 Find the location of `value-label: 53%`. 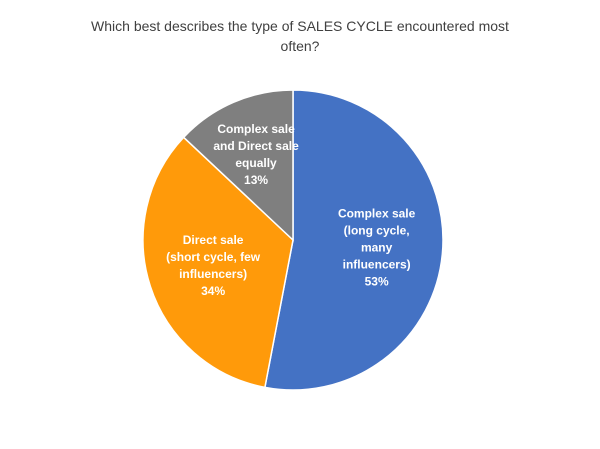

value-label: 53% is located at coordinates (376, 281).